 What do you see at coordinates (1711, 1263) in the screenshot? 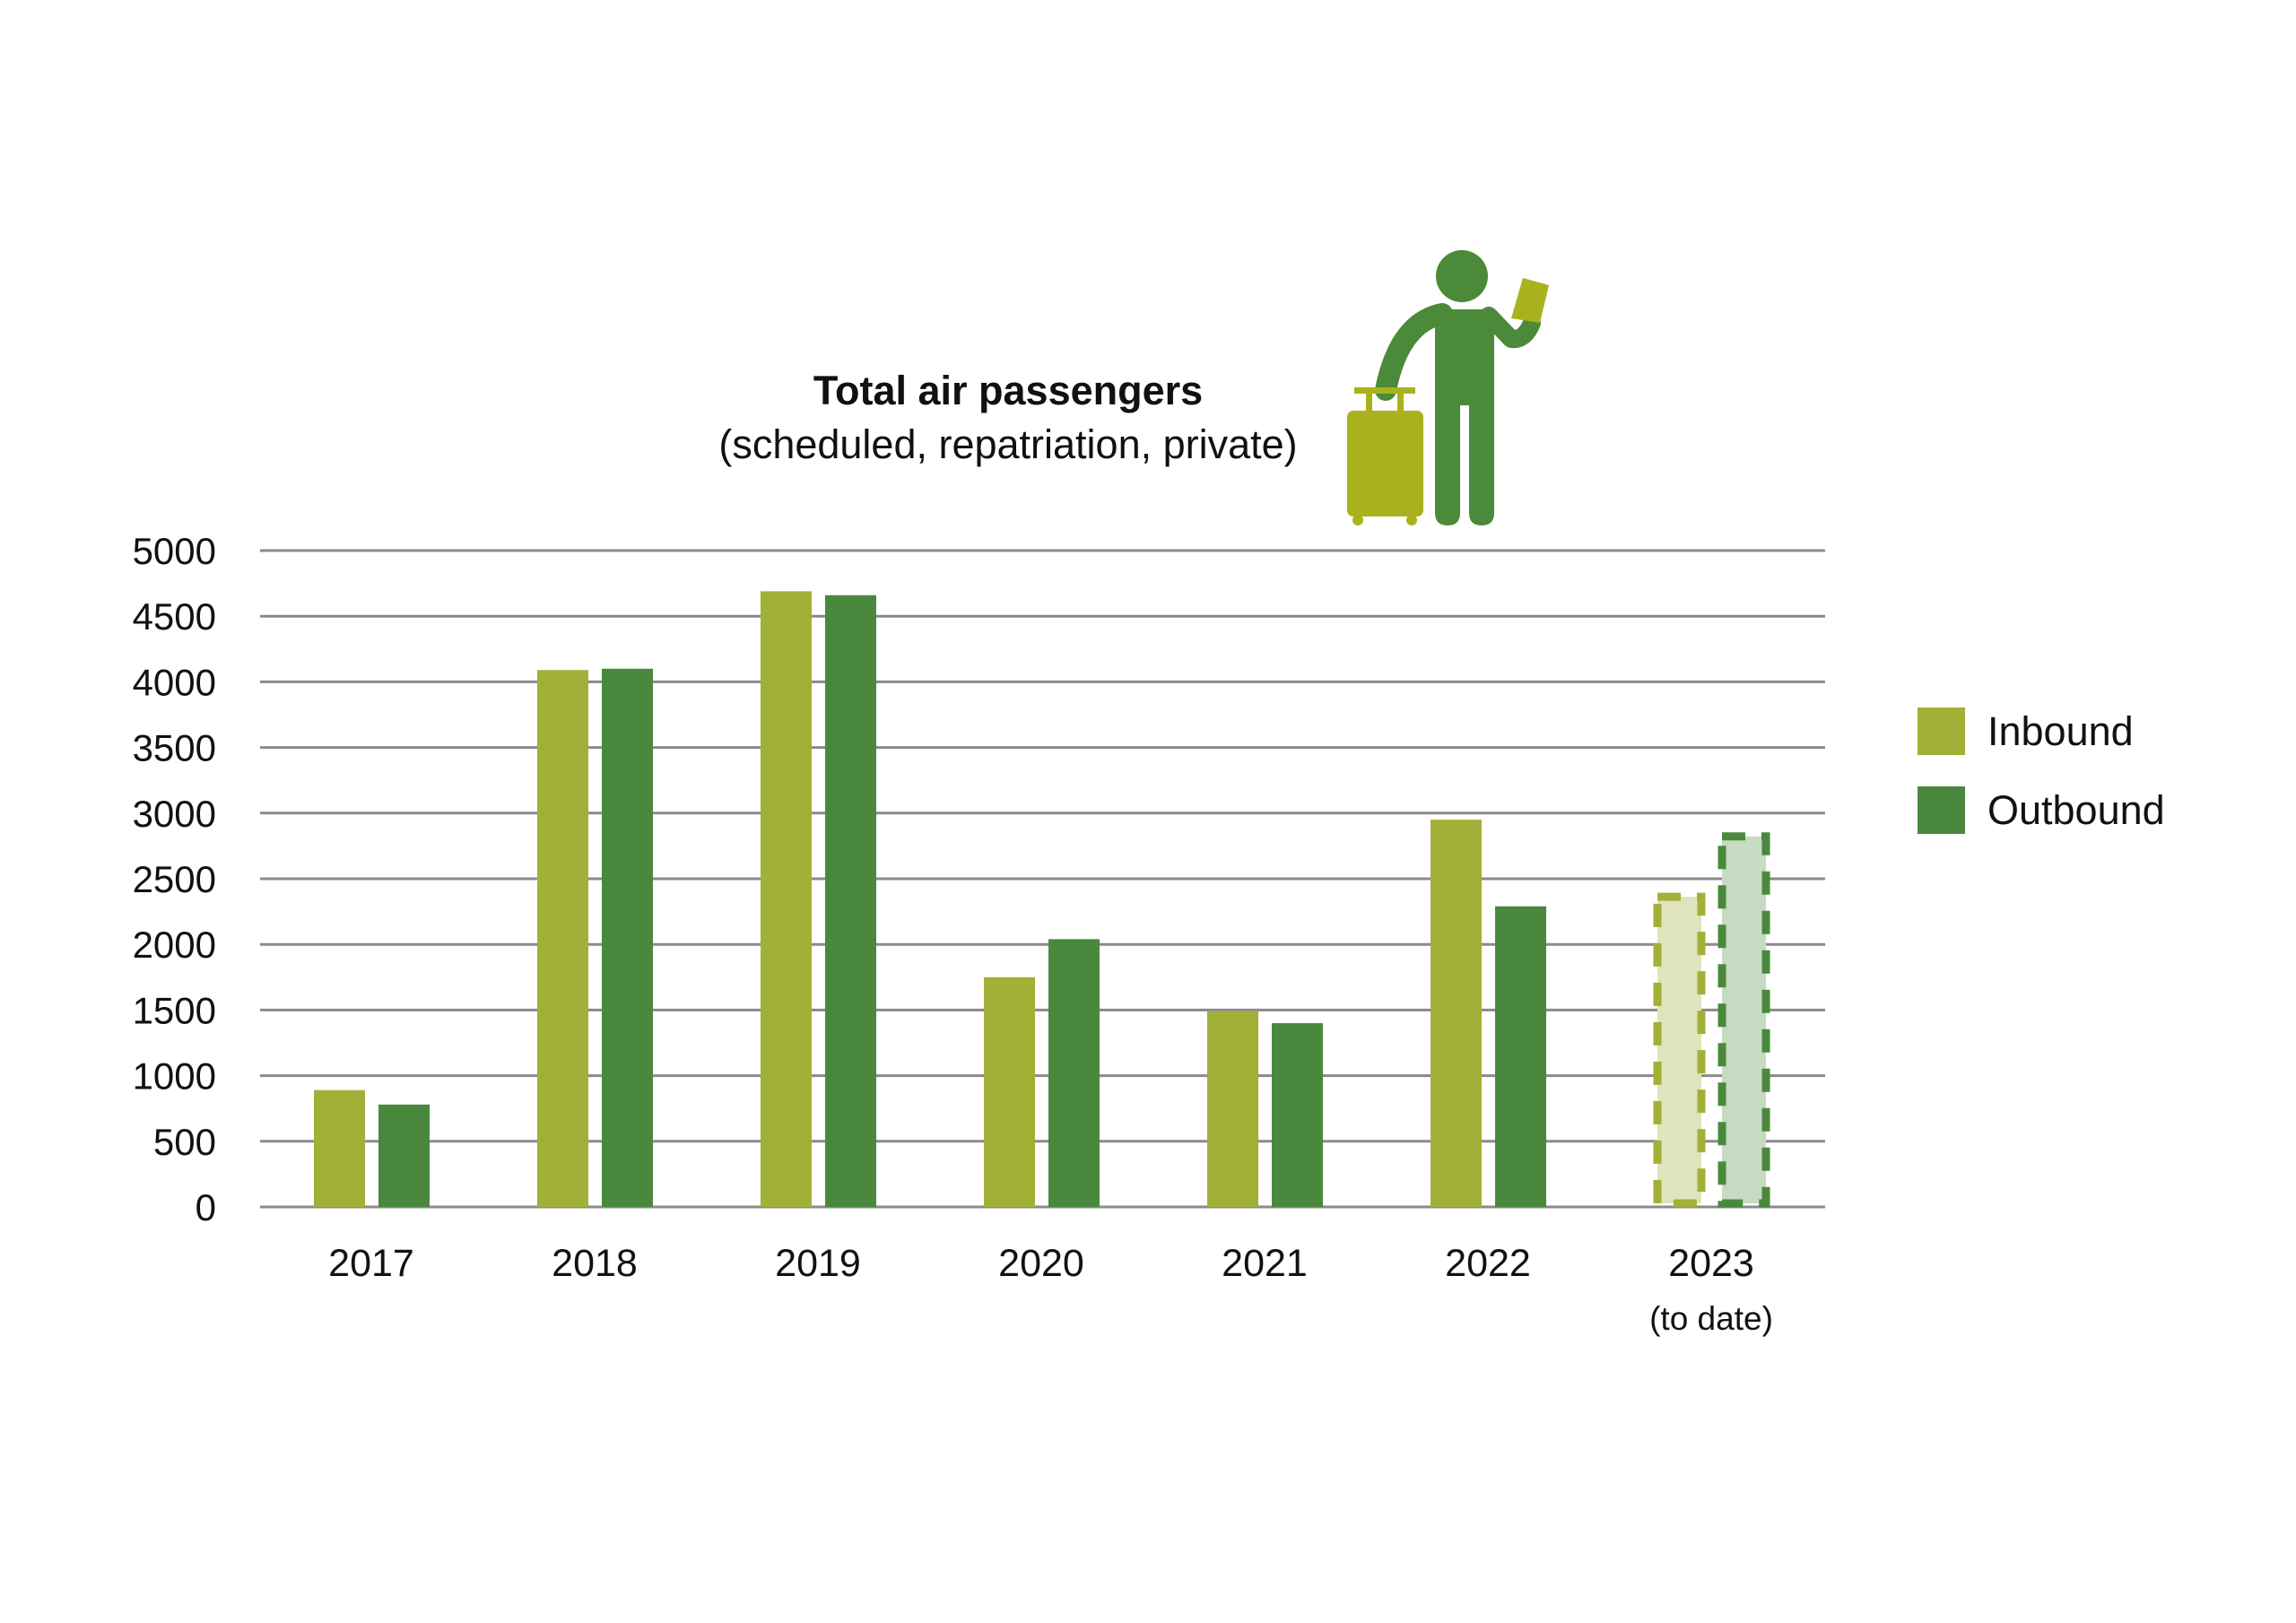
I see `x-tick-label: 2023` at bounding box center [1711, 1263].